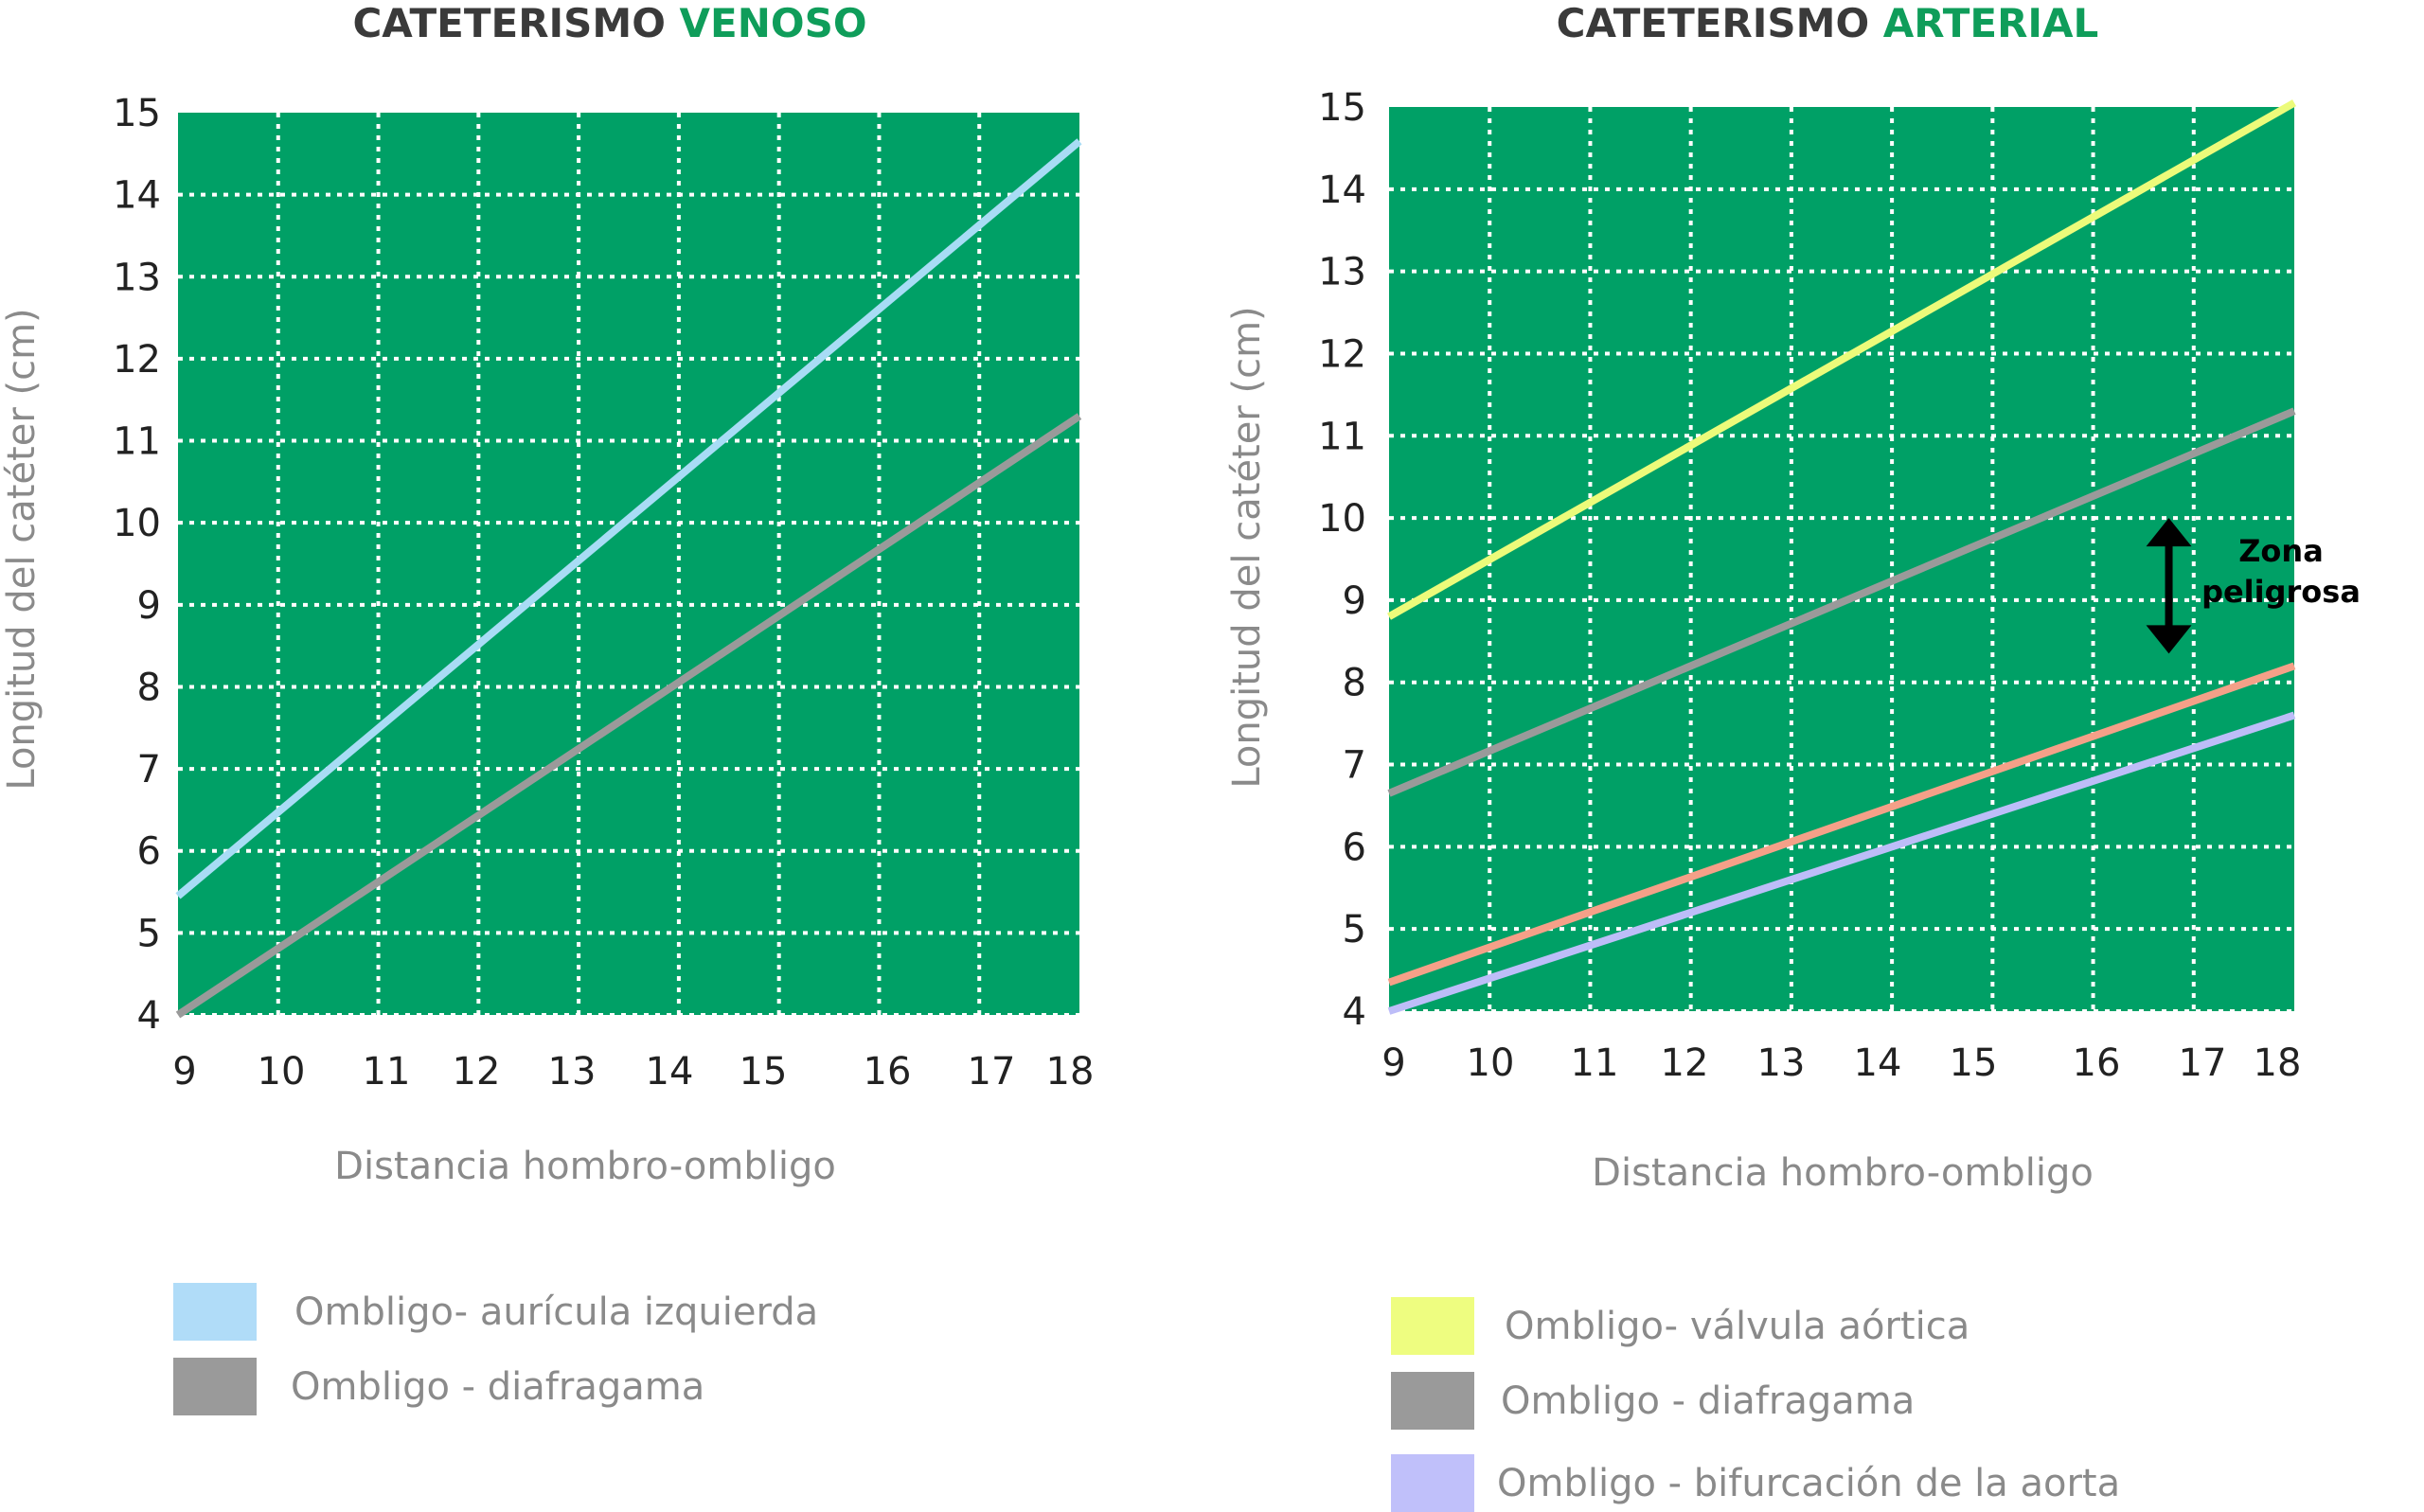 The image size is (2424, 1512). I want to click on legend-label: Ombligo- válvula aórtica, so click(1737, 1326).